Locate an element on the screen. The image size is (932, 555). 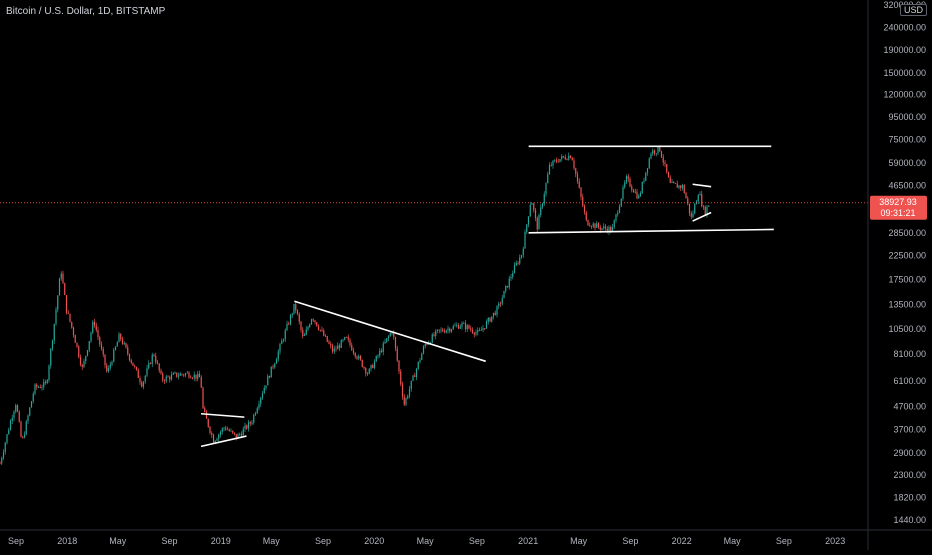
price-scale-label: 17500.00 is located at coordinates (907, 280).